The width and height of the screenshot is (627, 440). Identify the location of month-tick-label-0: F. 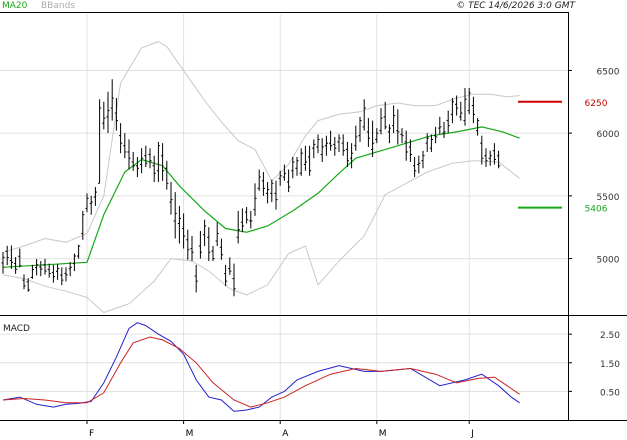
(91, 434).